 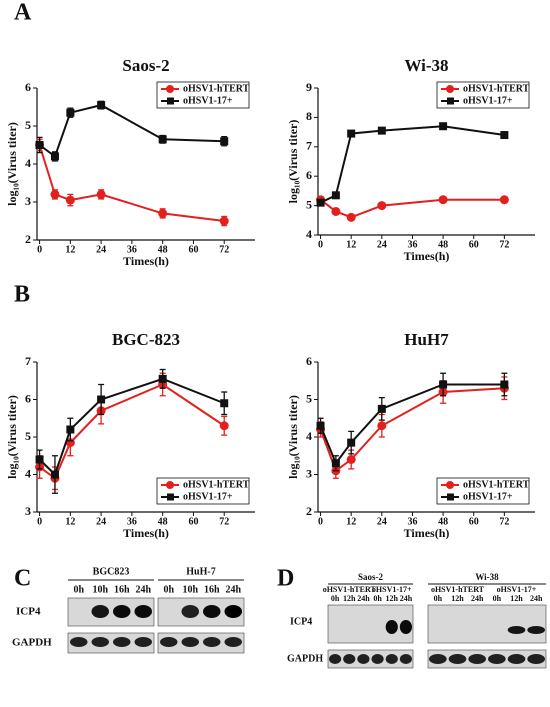 I want to click on group-label: Saos-2, so click(x=371, y=577).